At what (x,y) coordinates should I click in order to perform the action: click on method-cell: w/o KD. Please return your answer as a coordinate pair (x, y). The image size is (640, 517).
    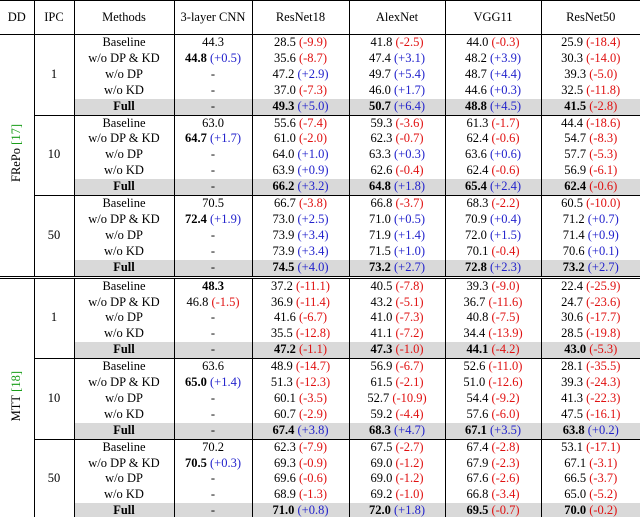
    Looking at the image, I should click on (123, 251).